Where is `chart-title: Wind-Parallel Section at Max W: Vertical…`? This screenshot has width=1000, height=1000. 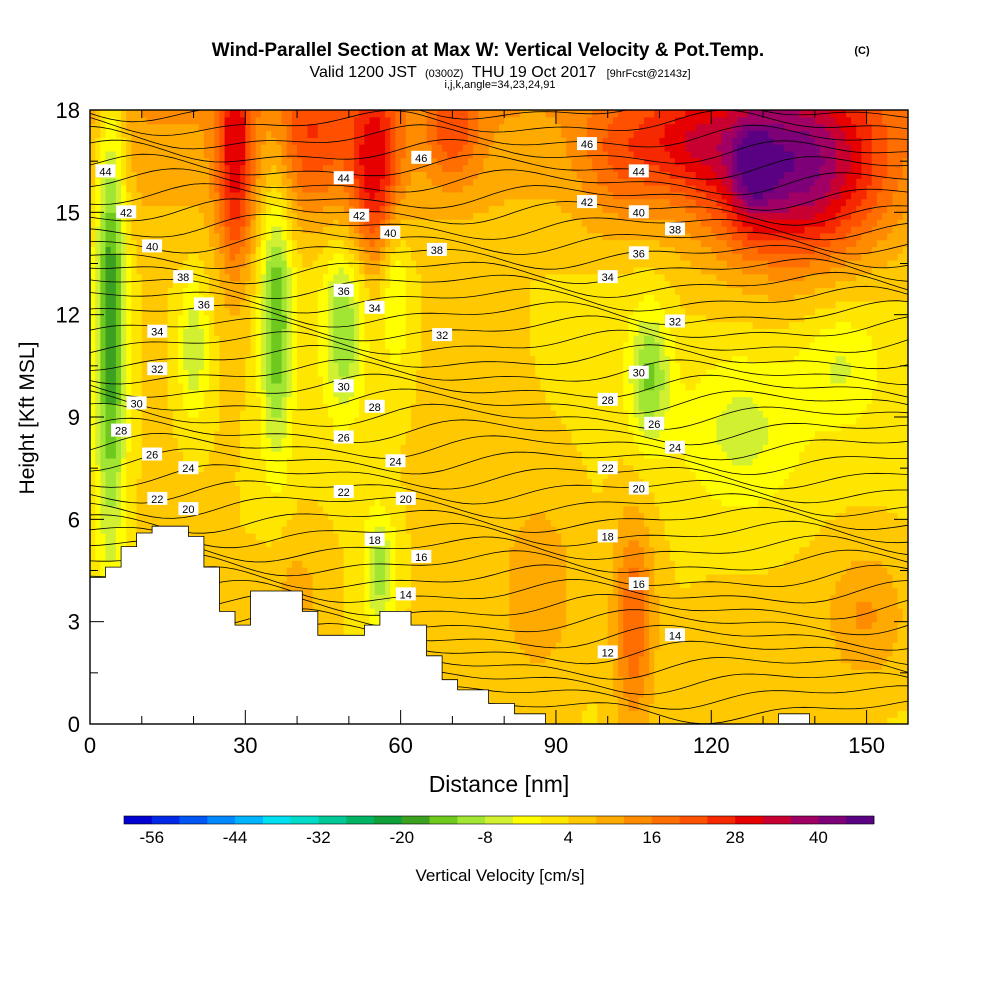
chart-title: Wind-Parallel Section at Max W: Vertical… is located at coordinates (488, 50).